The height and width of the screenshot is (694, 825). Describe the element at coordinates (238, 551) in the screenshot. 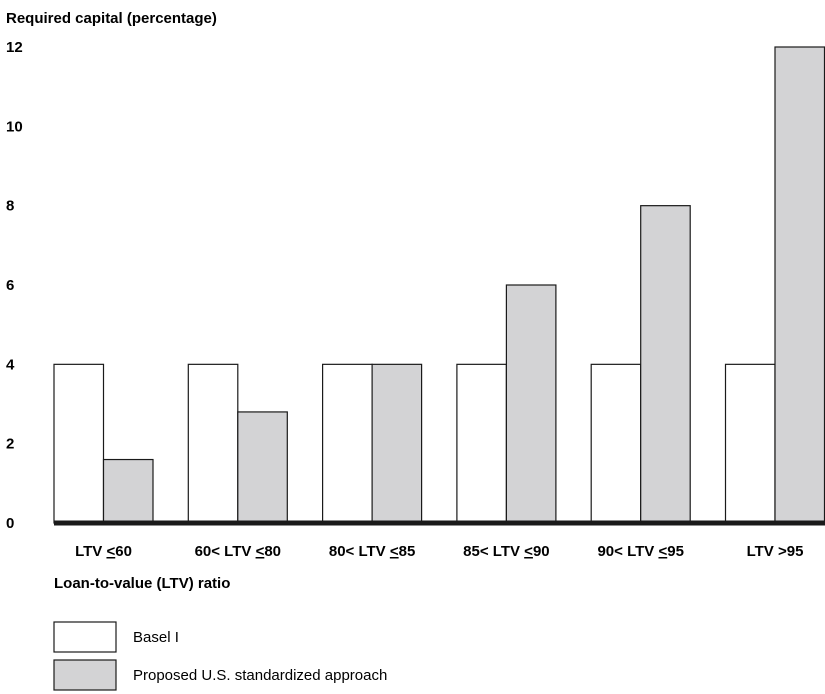

I see `x-tick-label: 60< LTV <80` at that location.